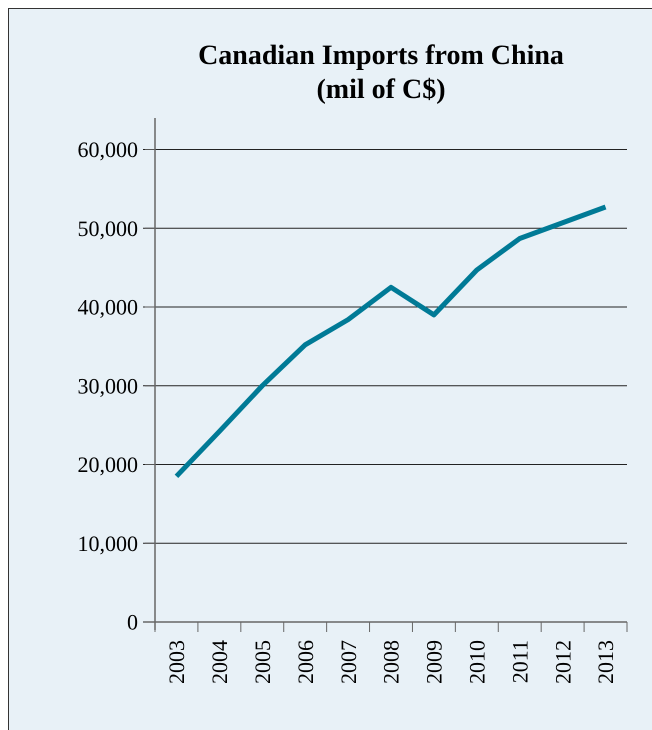 The width and height of the screenshot is (652, 730). What do you see at coordinates (391, 662) in the screenshot?
I see `x-tick-label: 2008` at bounding box center [391, 662].